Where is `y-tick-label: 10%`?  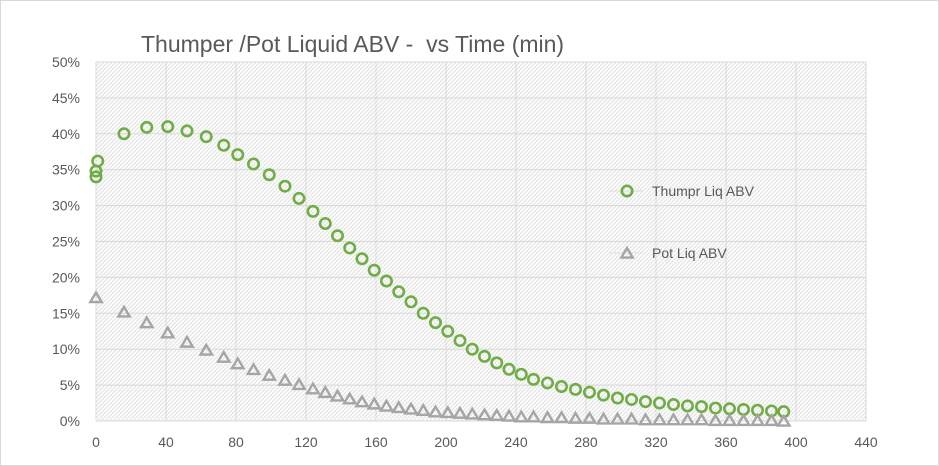
y-tick-label: 10% is located at coordinates (66, 349).